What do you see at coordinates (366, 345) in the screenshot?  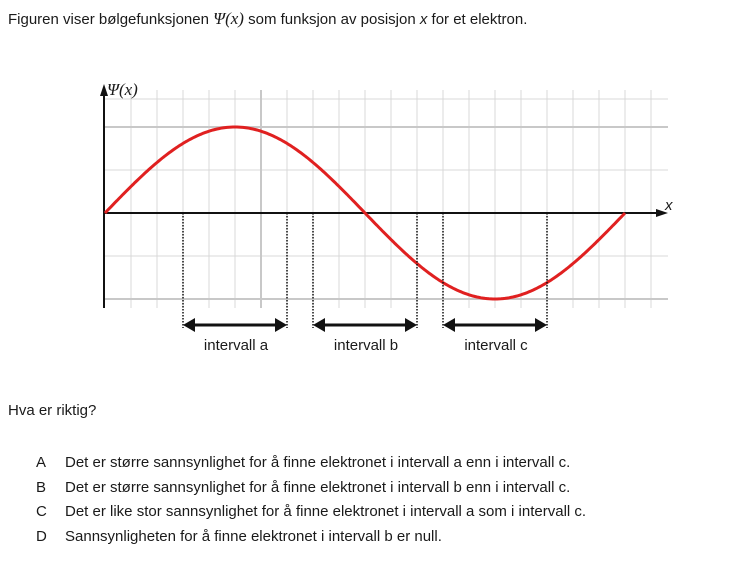 I see `interval-label: intervall b` at bounding box center [366, 345].